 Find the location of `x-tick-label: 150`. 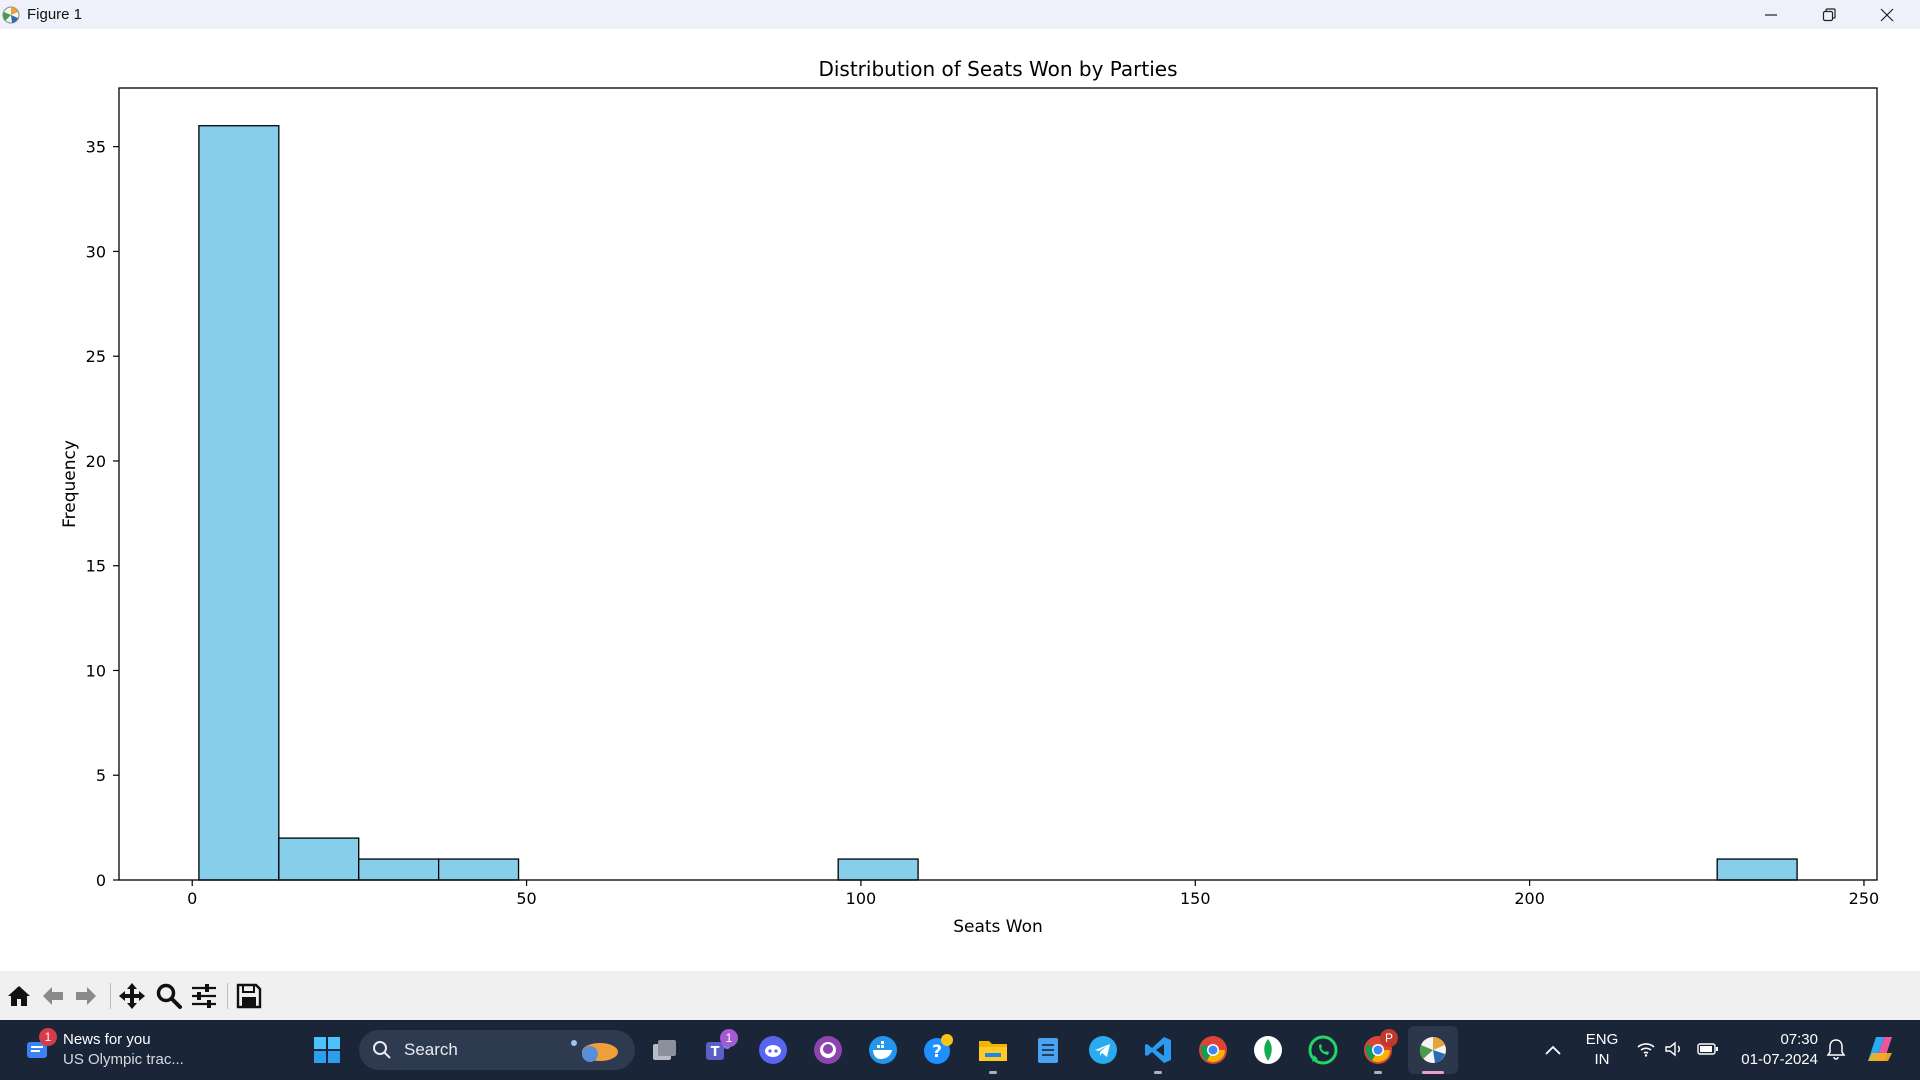

x-tick-label: 150 is located at coordinates (1195, 898).